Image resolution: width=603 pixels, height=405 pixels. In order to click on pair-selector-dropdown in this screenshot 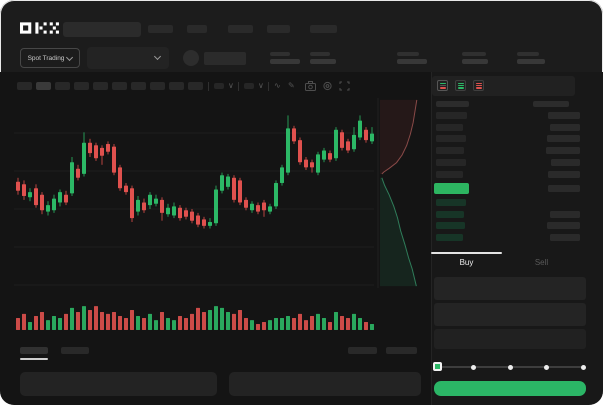, I will do `click(128, 58)`.